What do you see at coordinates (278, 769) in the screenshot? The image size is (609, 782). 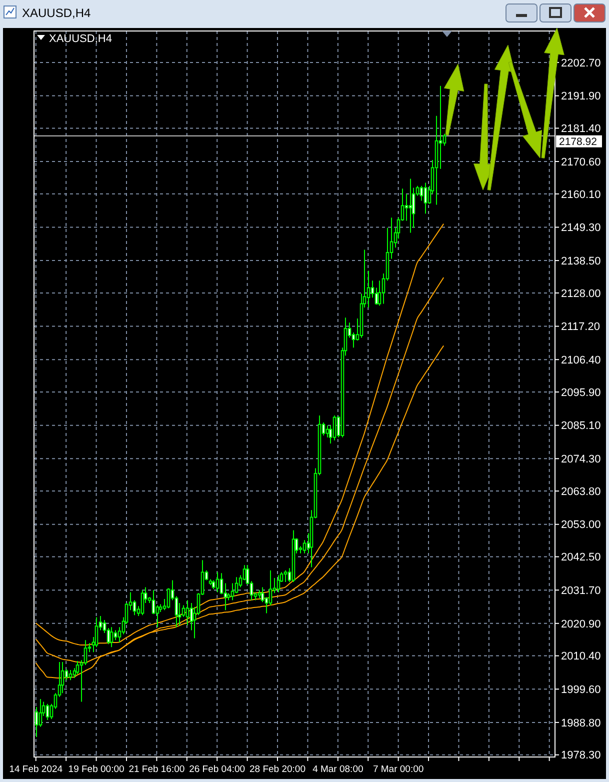 I see `x-tick-label: 28 Feb 20:00` at bounding box center [278, 769].